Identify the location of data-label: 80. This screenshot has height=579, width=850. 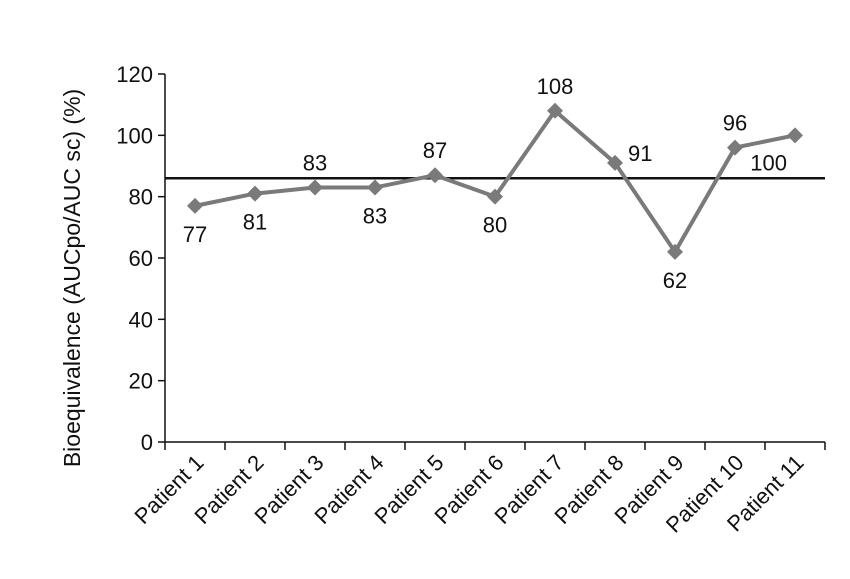
(495, 225).